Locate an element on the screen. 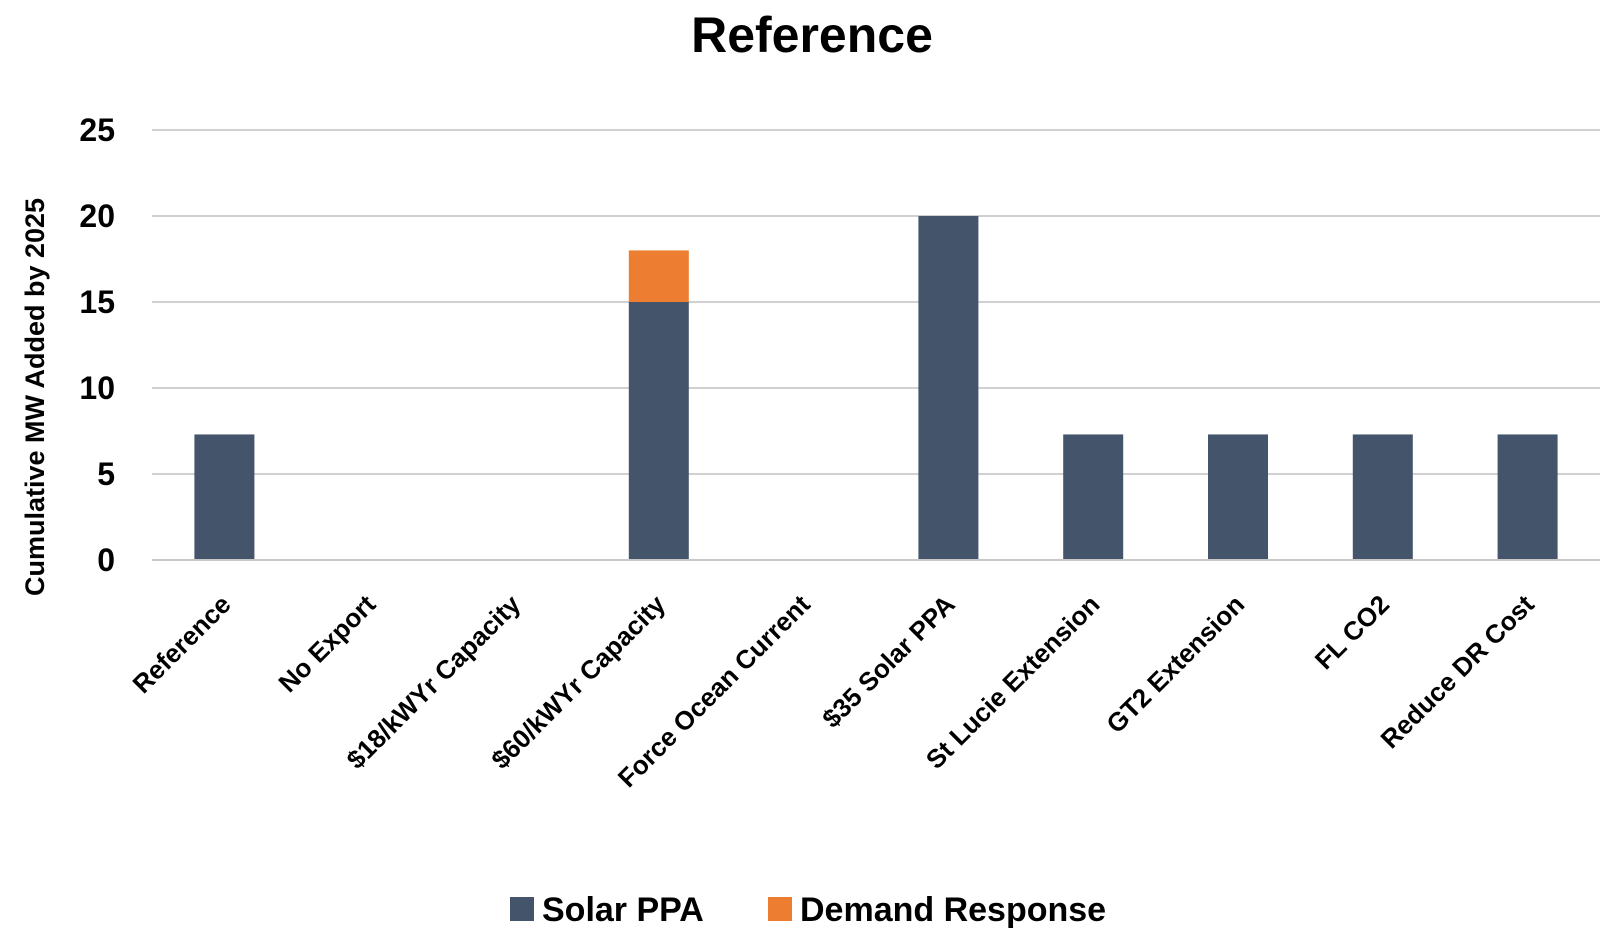  chart-title: Reference is located at coordinates (812, 35).